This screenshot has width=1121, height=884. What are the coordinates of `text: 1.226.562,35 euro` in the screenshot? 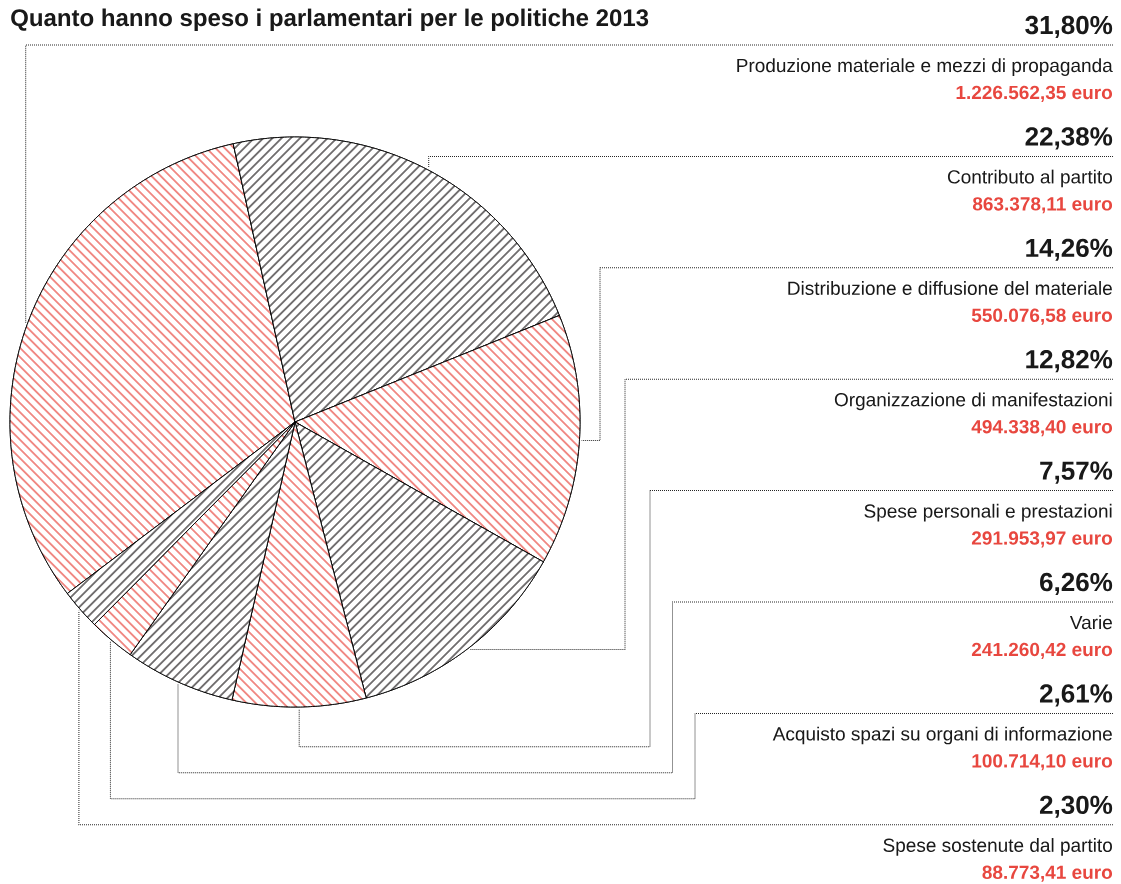 It's located at (1034, 93).